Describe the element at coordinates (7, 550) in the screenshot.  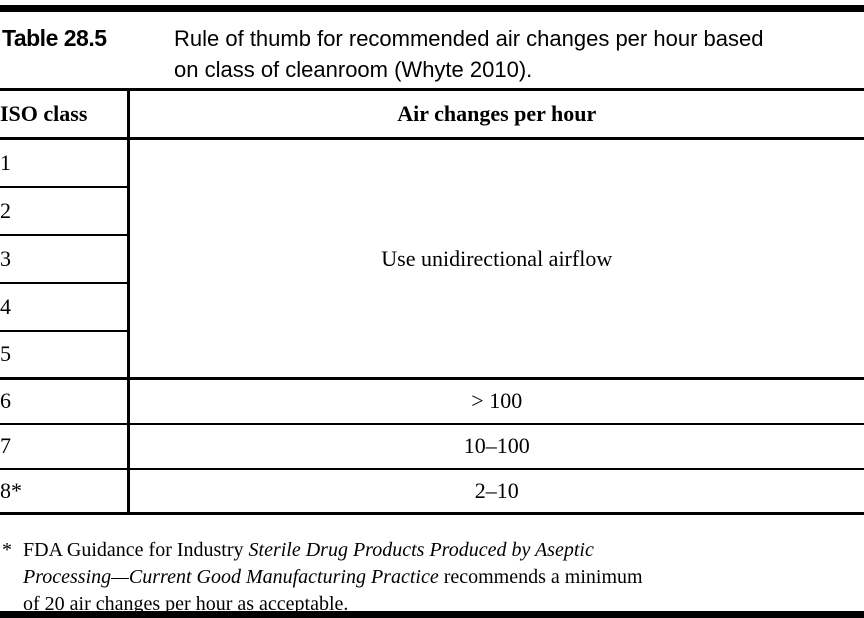
I see `footnote-marker: *` at that location.